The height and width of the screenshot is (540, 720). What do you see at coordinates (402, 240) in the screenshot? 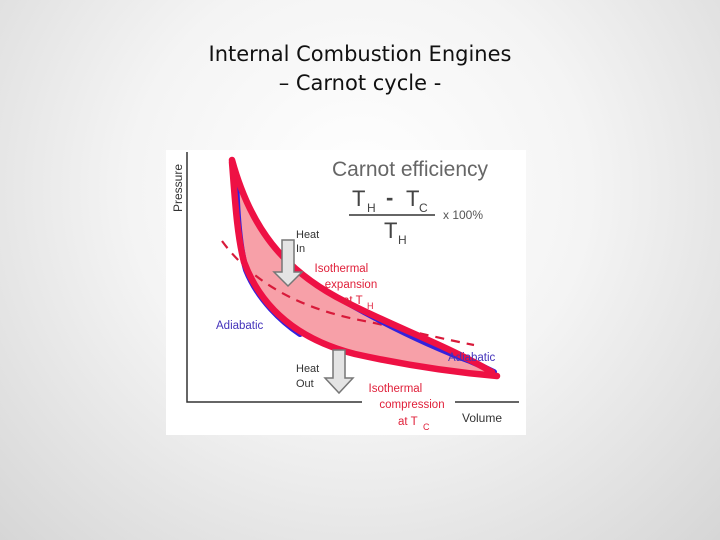
I see `formula-th-bottom-sub: H` at bounding box center [402, 240].